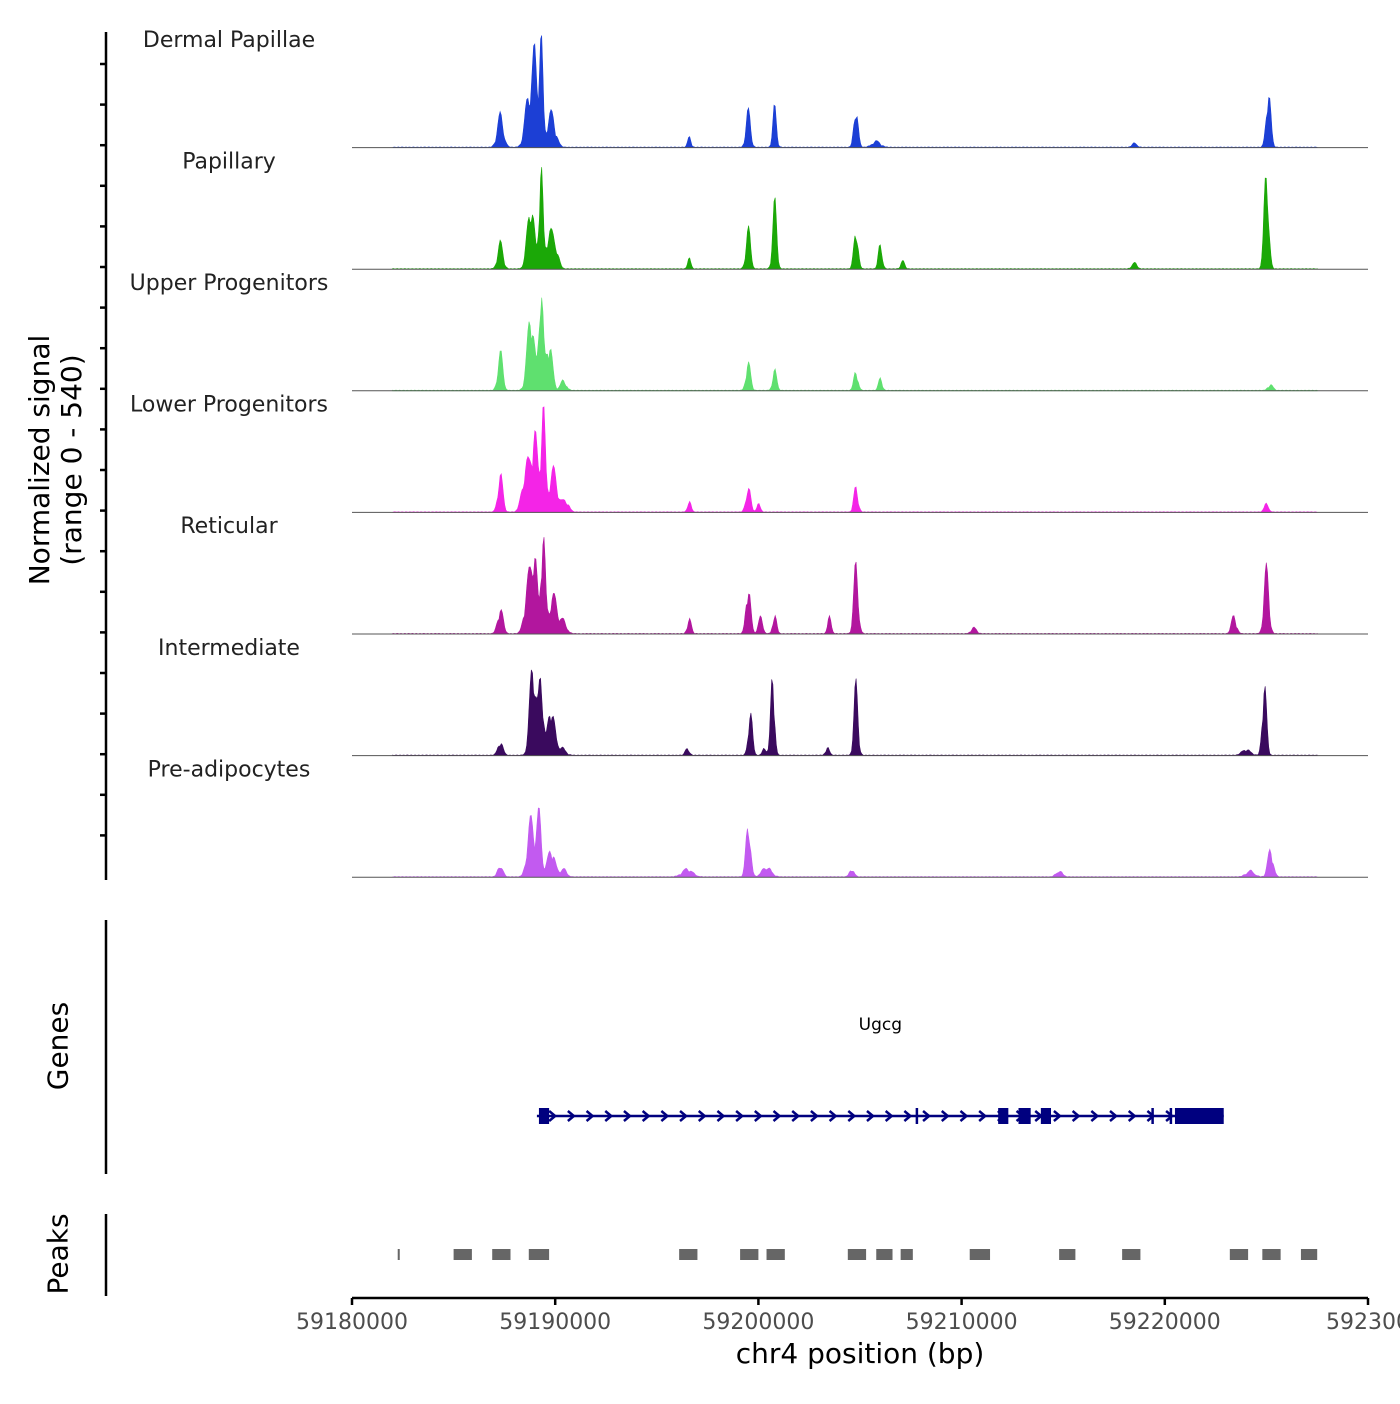 The image size is (1400, 1404). What do you see at coordinates (962, 1322) in the screenshot?
I see `x-tick-label: 59210000` at bounding box center [962, 1322].